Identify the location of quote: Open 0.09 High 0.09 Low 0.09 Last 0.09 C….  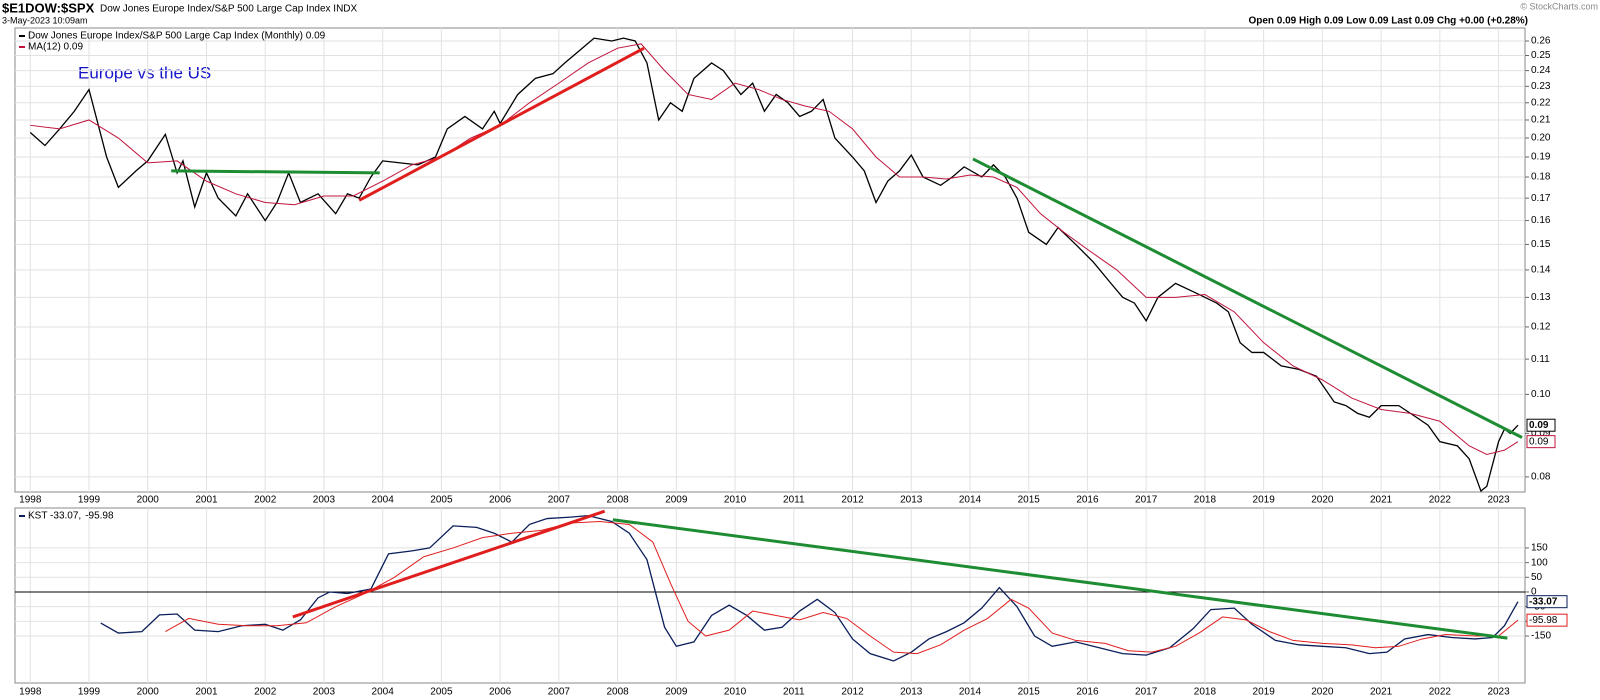
(1388, 21).